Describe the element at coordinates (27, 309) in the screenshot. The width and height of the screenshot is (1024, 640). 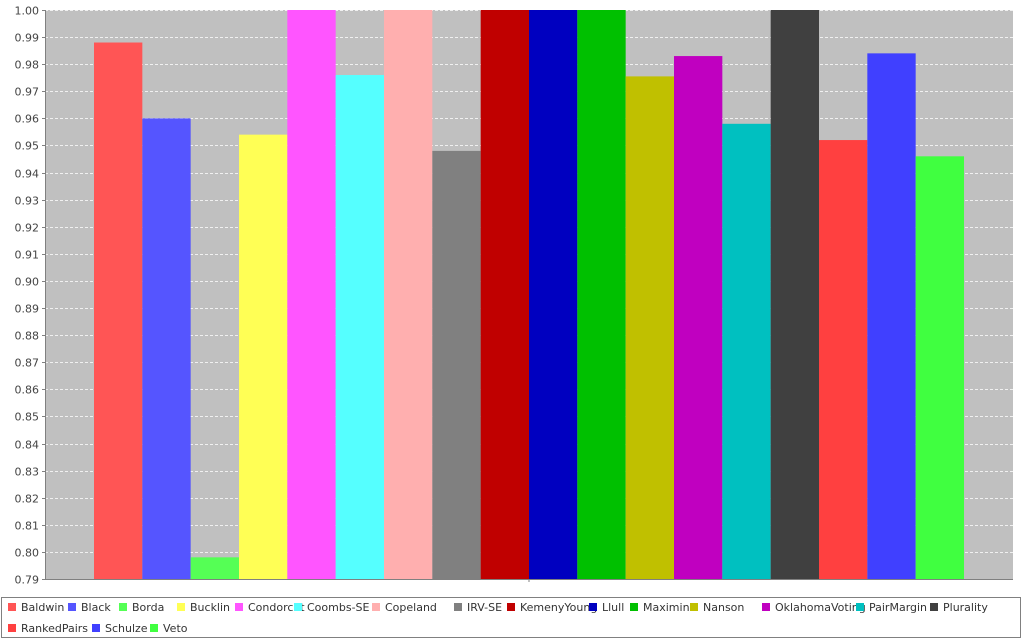
I see `y-tick-label: 0.89` at that location.